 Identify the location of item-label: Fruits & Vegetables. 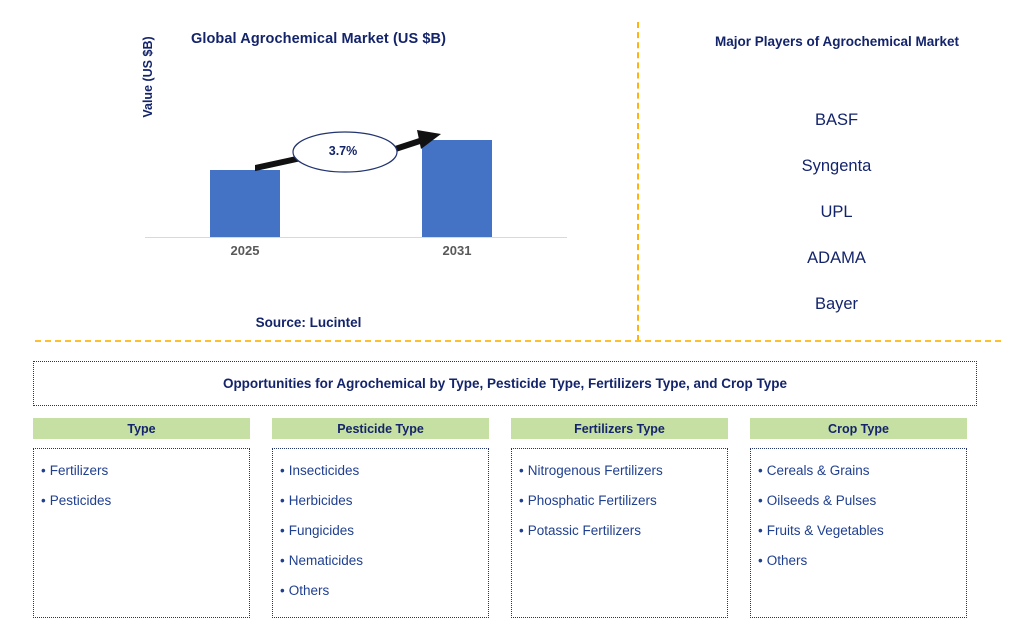
(825, 530).